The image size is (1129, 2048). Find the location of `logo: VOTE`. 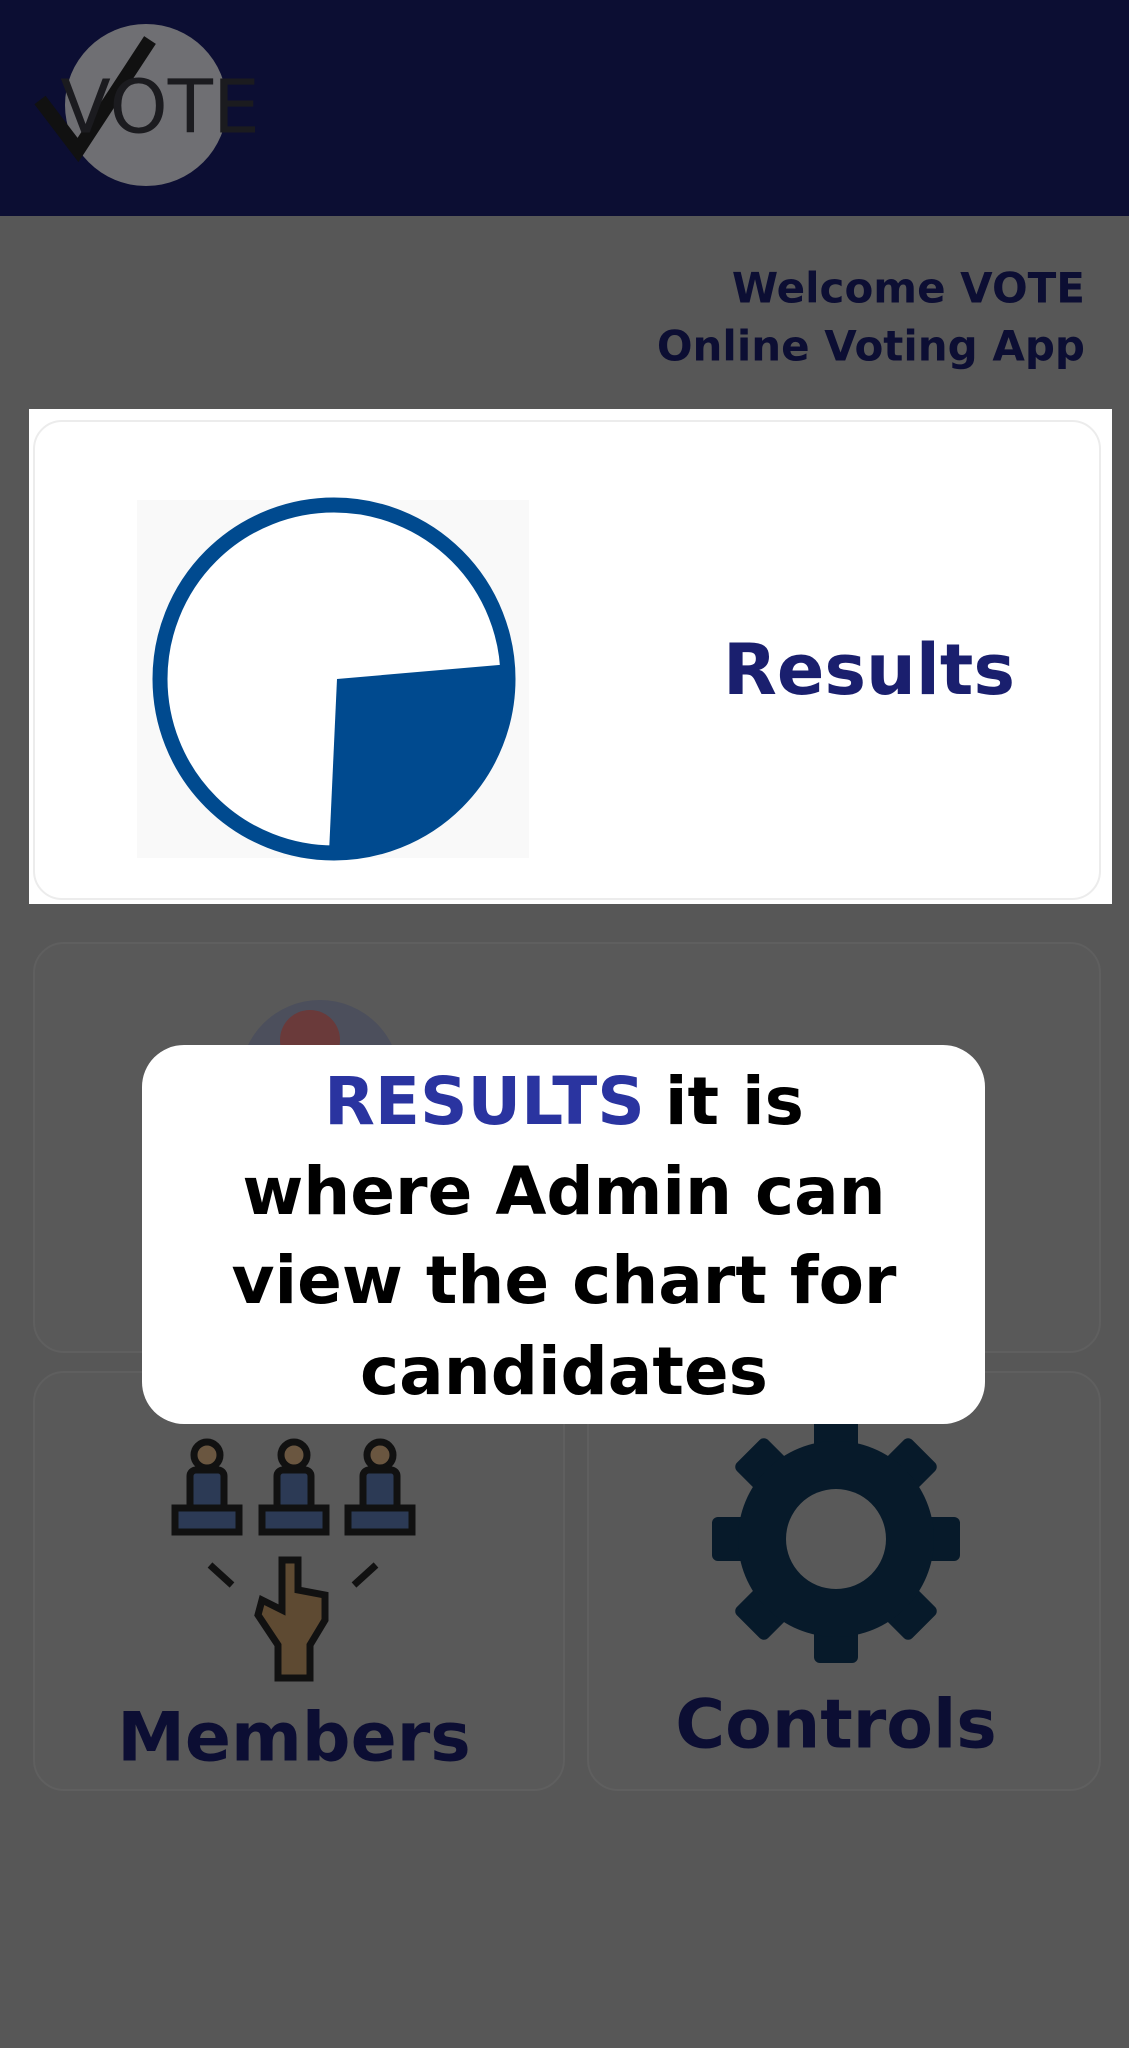

logo: VOTE is located at coordinates (147, 105).